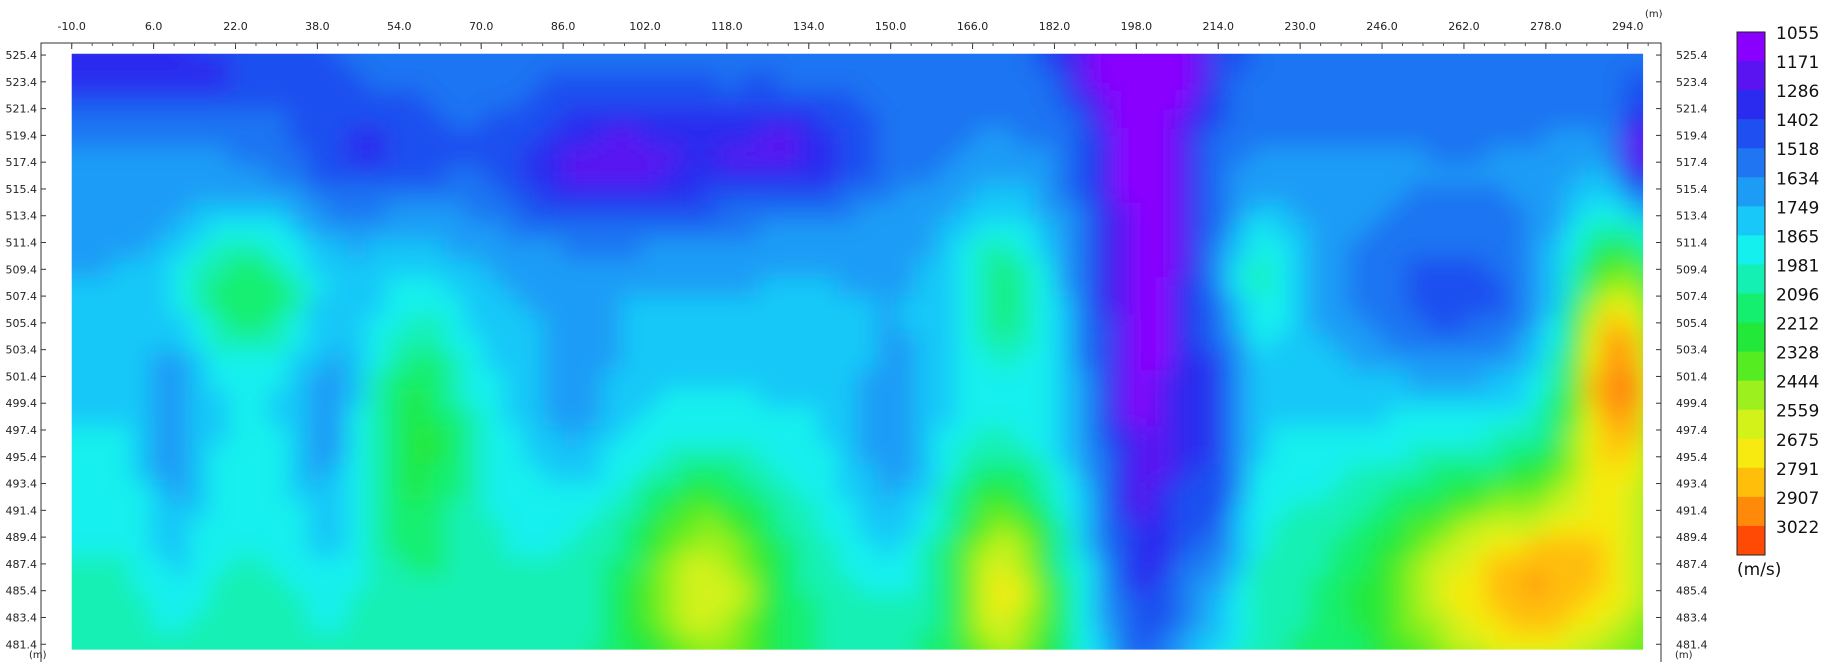 The height and width of the screenshot is (662, 1833). I want to click on y-tick-label-right: 519.4, so click(1692, 135).